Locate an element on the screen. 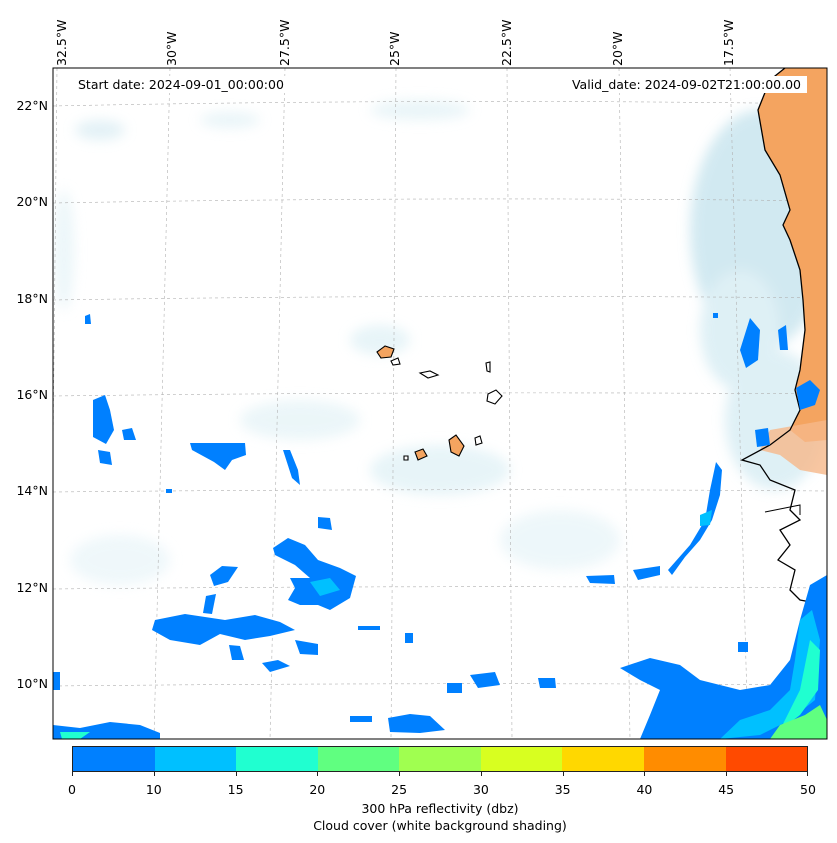  lon-label: 27.5°W is located at coordinates (284, 42).